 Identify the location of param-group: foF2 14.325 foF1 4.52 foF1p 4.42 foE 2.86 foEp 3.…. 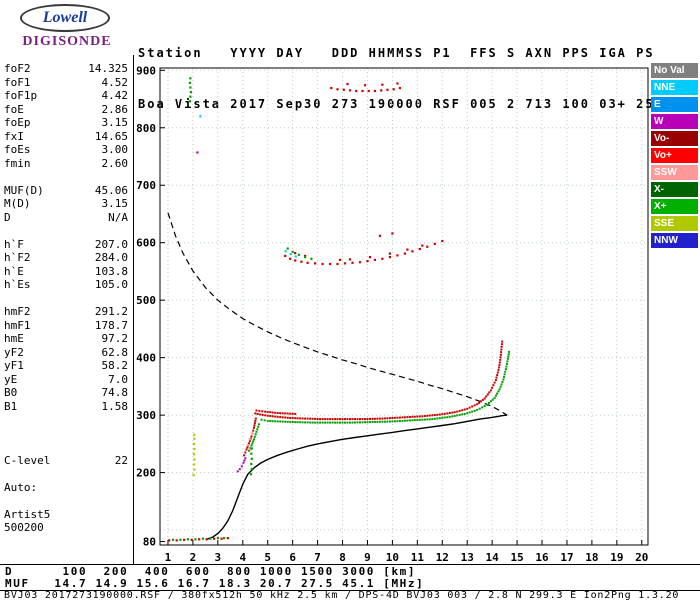
(66, 116).